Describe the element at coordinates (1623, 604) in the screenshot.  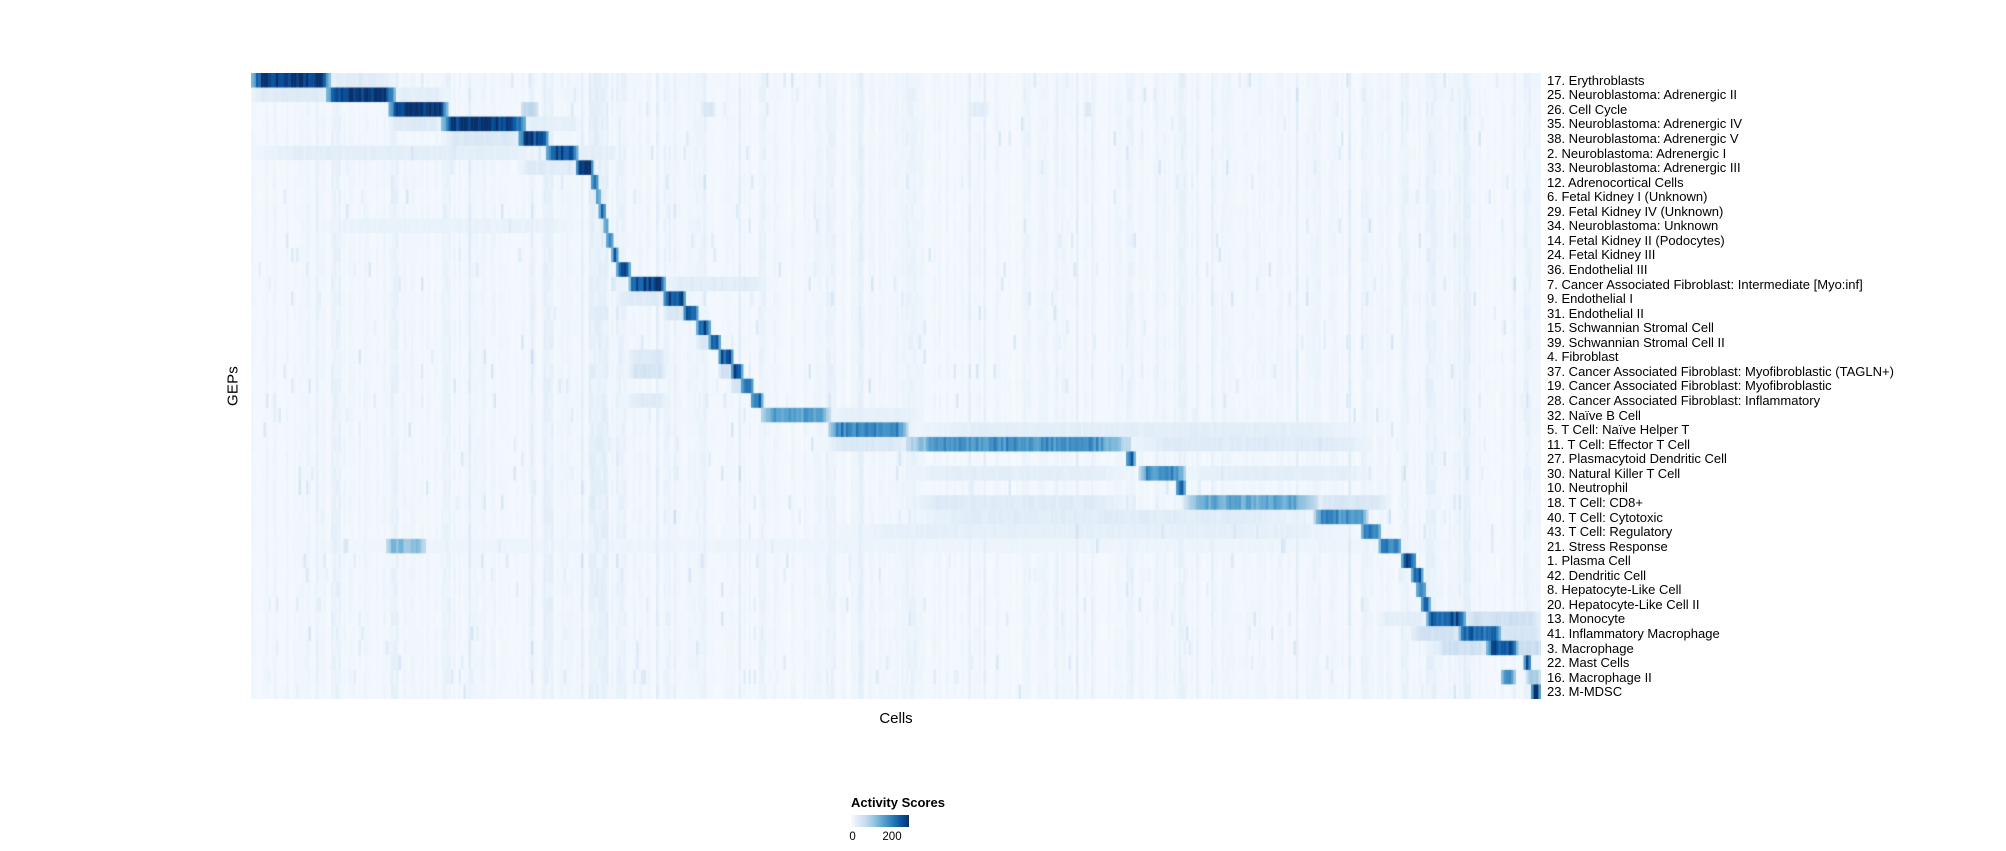
I see `row-label: 20. Hepatocyte-Like Cell II` at that location.